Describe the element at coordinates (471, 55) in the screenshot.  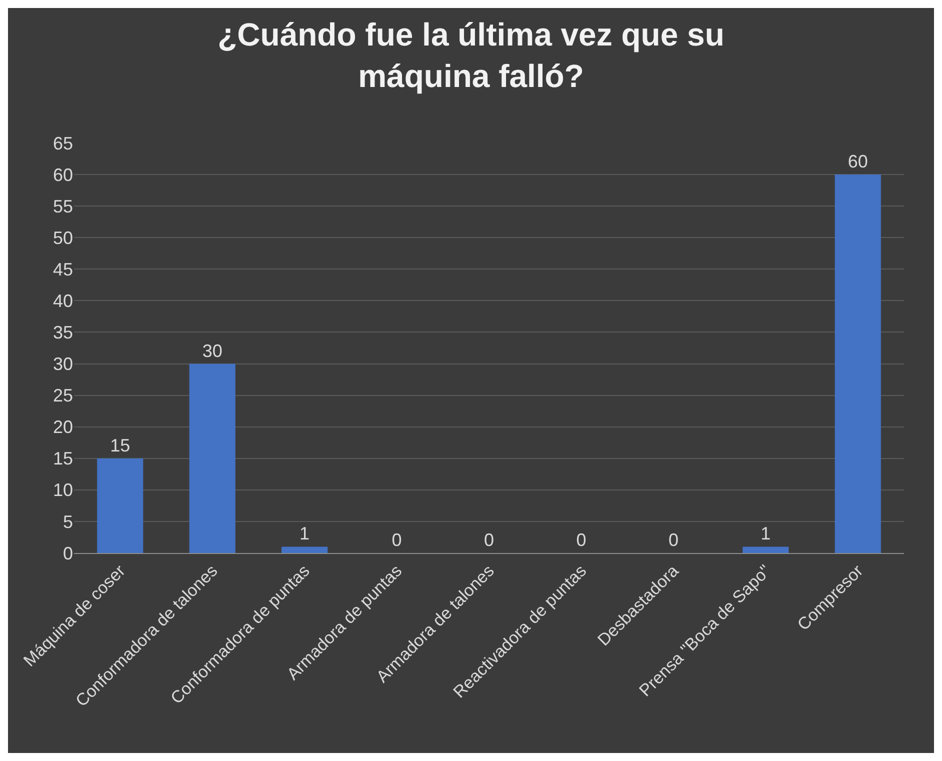
I see `chart-title: ¿Cuándo fue la última vez que su máquina falló?` at that location.